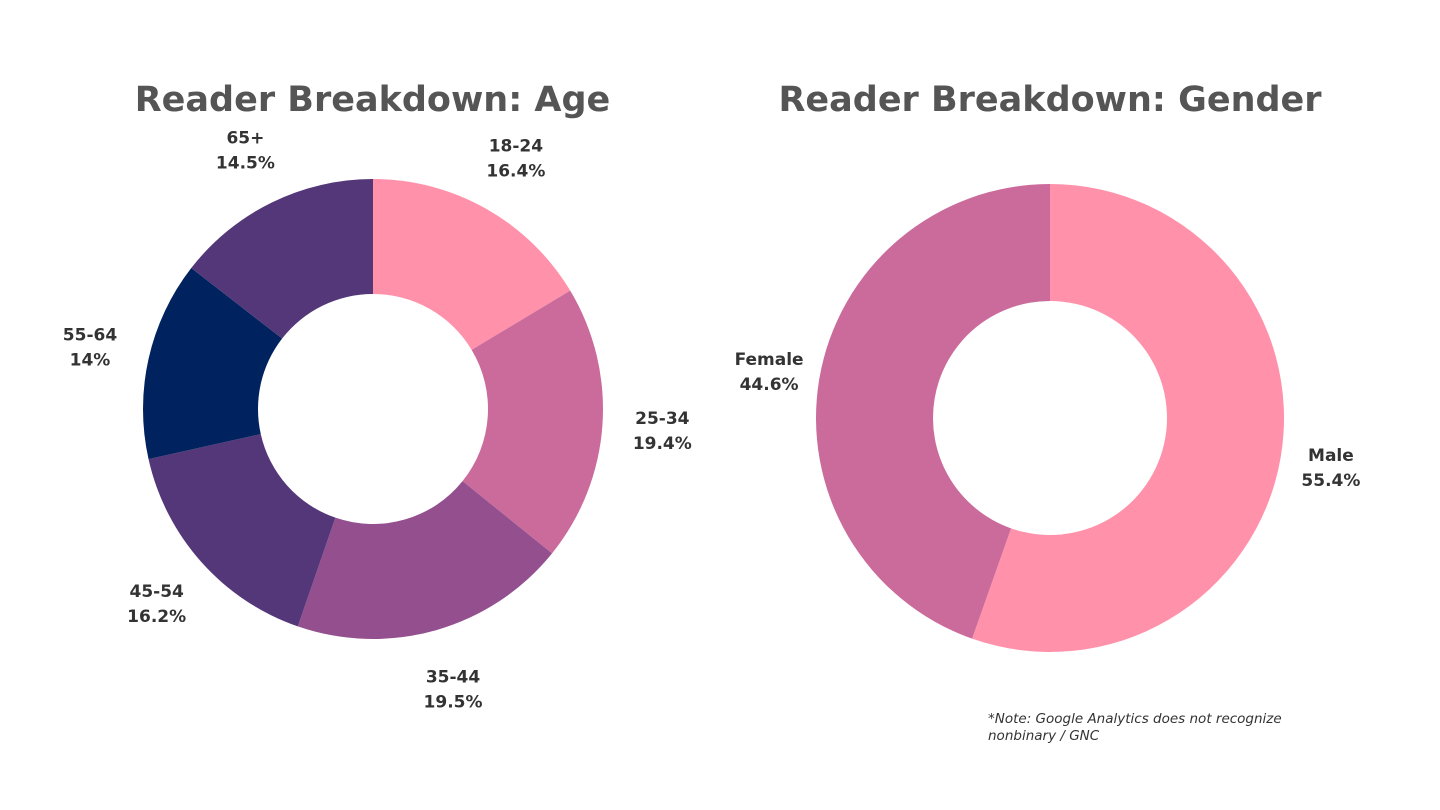 This screenshot has width=1440, height=810. What do you see at coordinates (372, 100) in the screenshot?
I see `age-chart-title: Reader Breakdown: Age` at bounding box center [372, 100].